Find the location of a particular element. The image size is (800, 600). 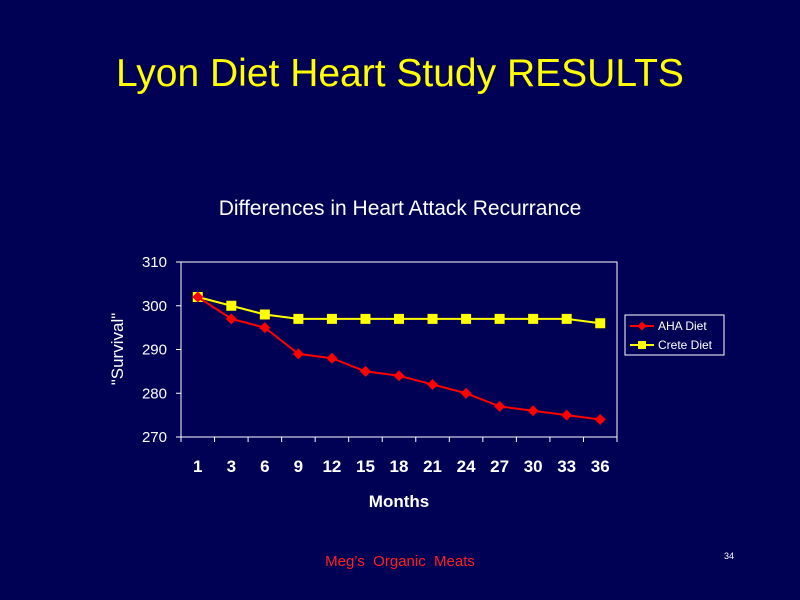

slide-title: Lyon Diet Heart Study RESULTS is located at coordinates (400, 73).